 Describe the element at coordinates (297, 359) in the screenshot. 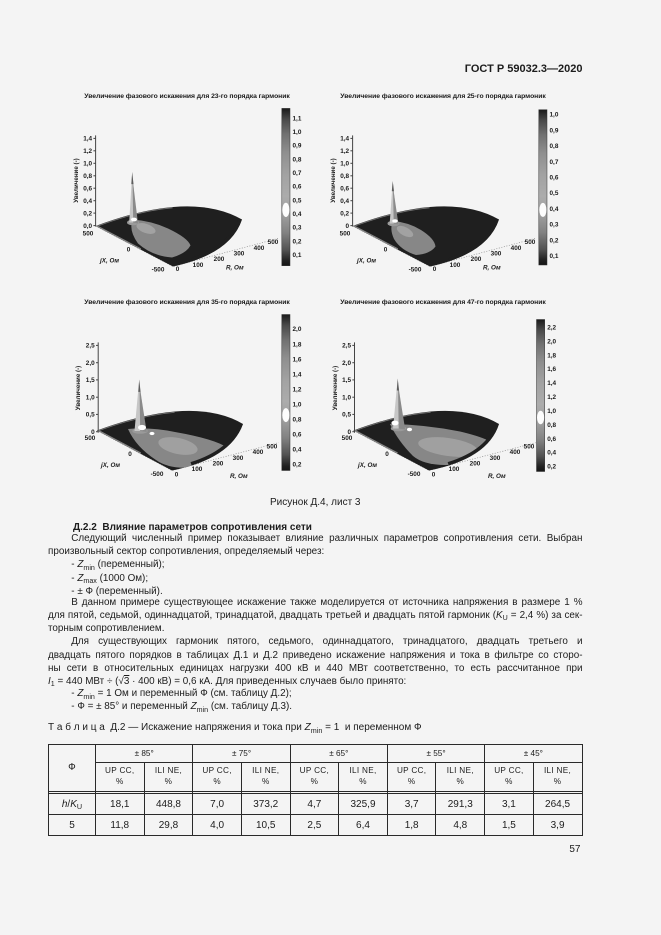

I see `svg-text: 1,6` at that location.